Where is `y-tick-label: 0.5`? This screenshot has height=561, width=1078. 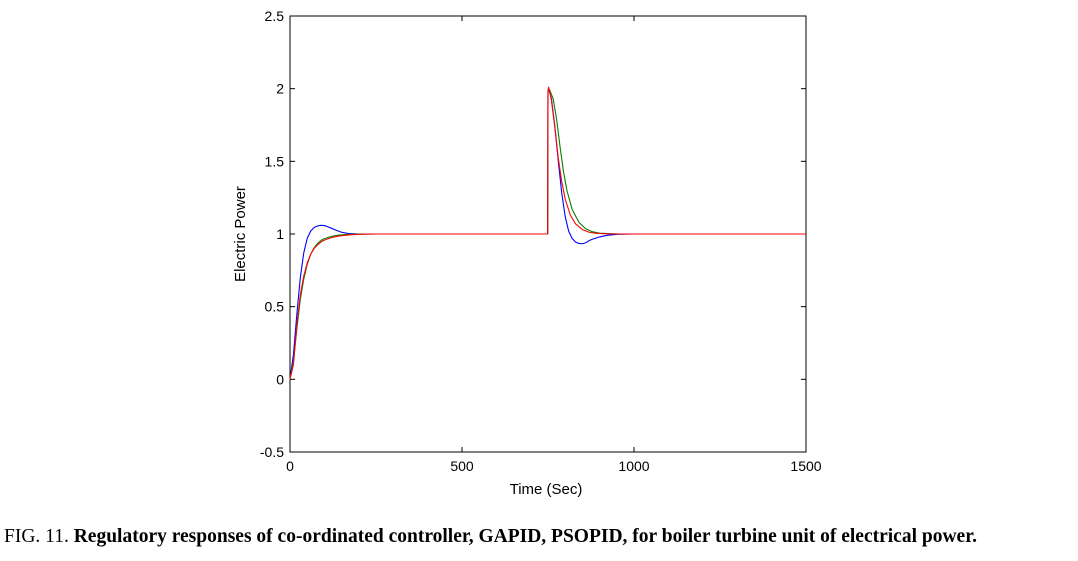
y-tick-label: 0.5 is located at coordinates (275, 307).